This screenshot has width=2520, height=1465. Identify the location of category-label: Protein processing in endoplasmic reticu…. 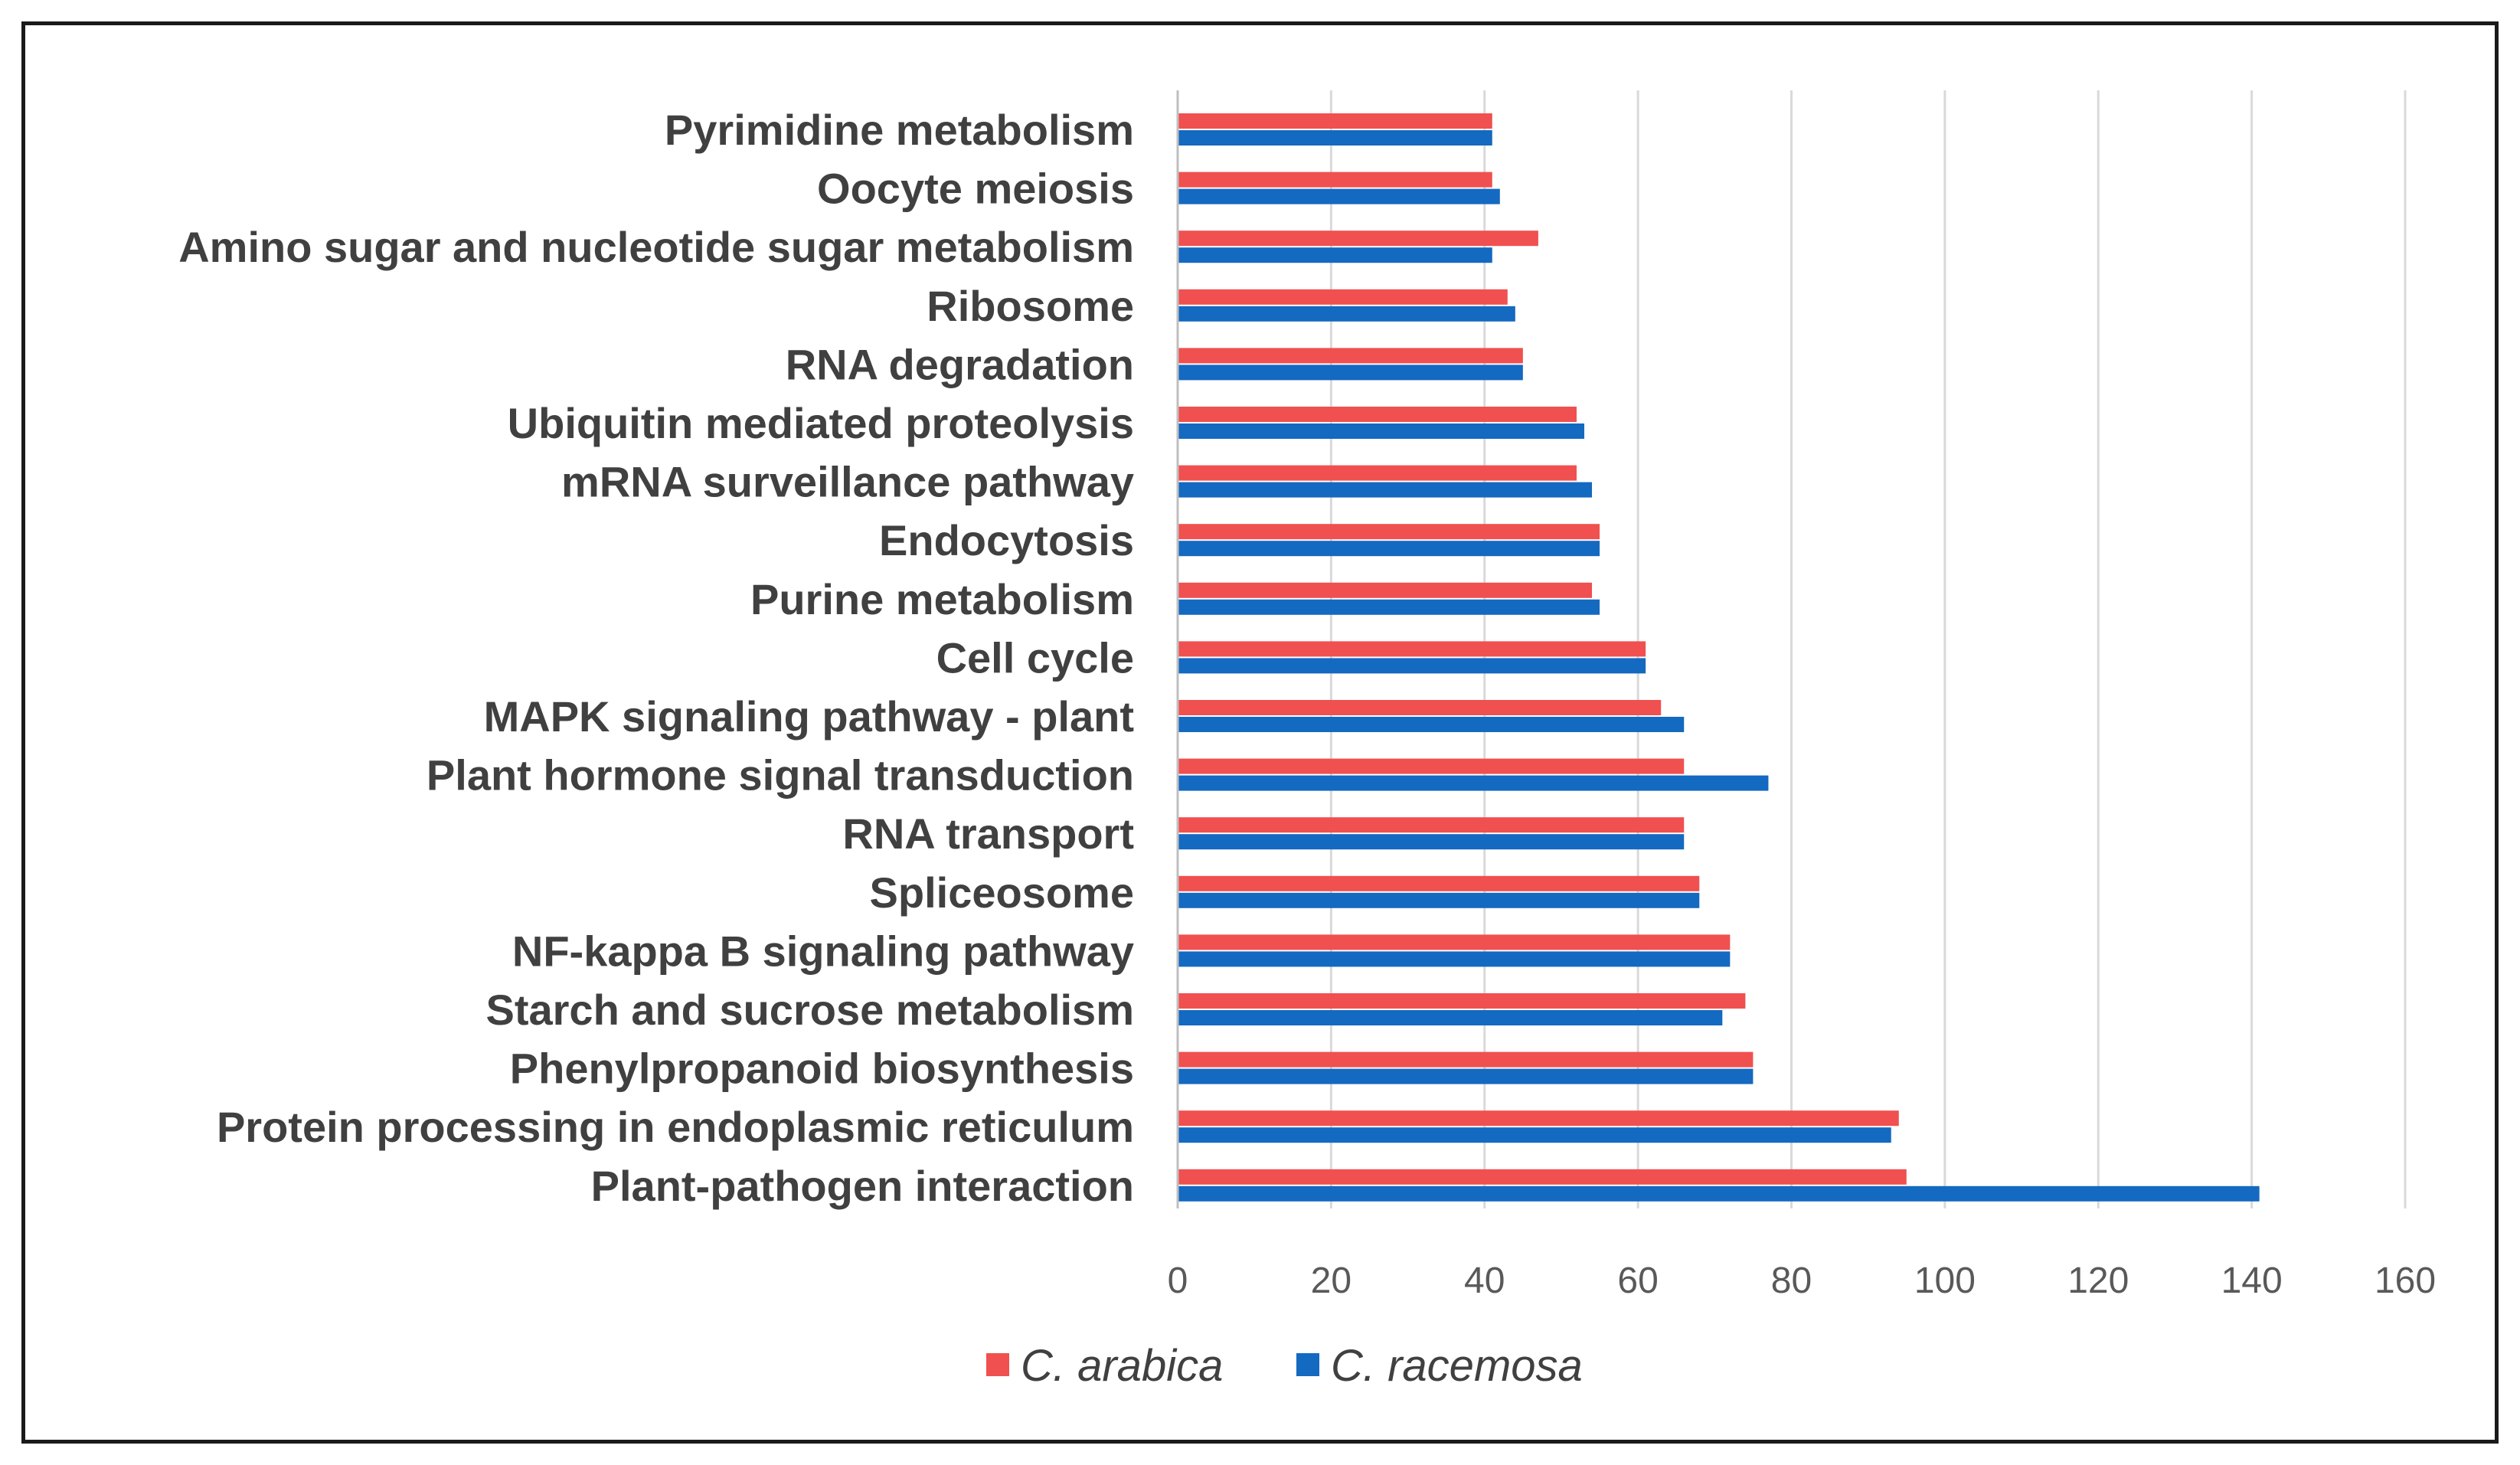
(675, 1127).